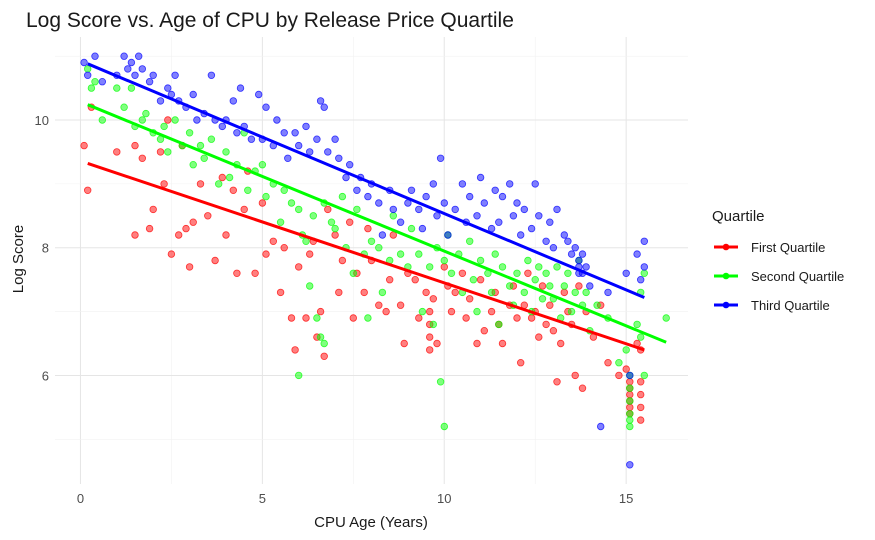 This screenshot has width=875, height=540. I want to click on y-tick-label: 6, so click(45, 375).